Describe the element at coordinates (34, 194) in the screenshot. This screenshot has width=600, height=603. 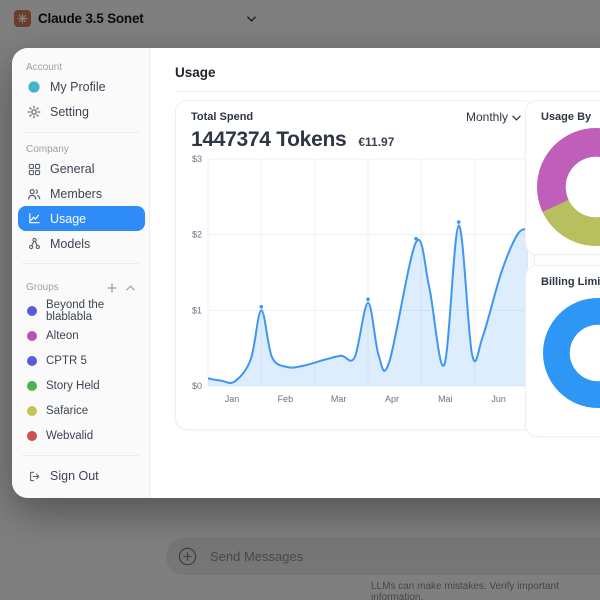
I see `members-people-icon` at that location.